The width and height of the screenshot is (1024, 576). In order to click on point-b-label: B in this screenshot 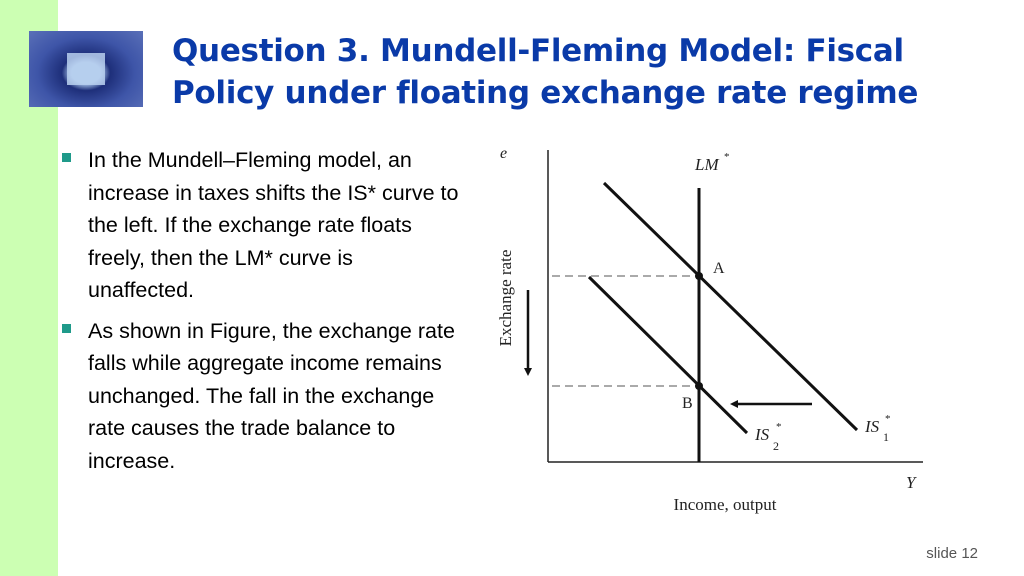, I will do `click(687, 403)`.